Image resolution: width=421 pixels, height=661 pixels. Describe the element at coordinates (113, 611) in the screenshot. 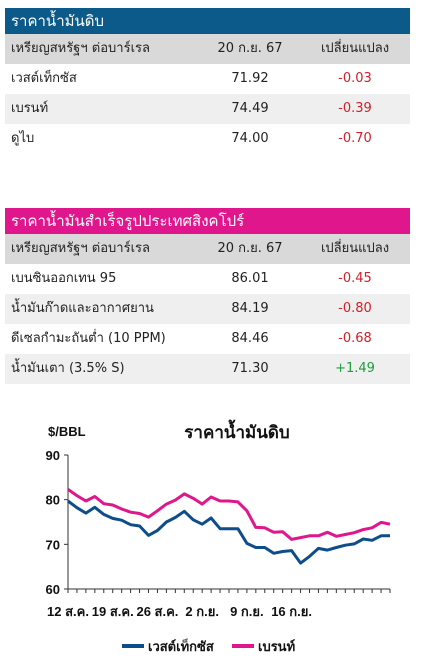

I see `x-tick-label: 19 ส.ค.` at that location.